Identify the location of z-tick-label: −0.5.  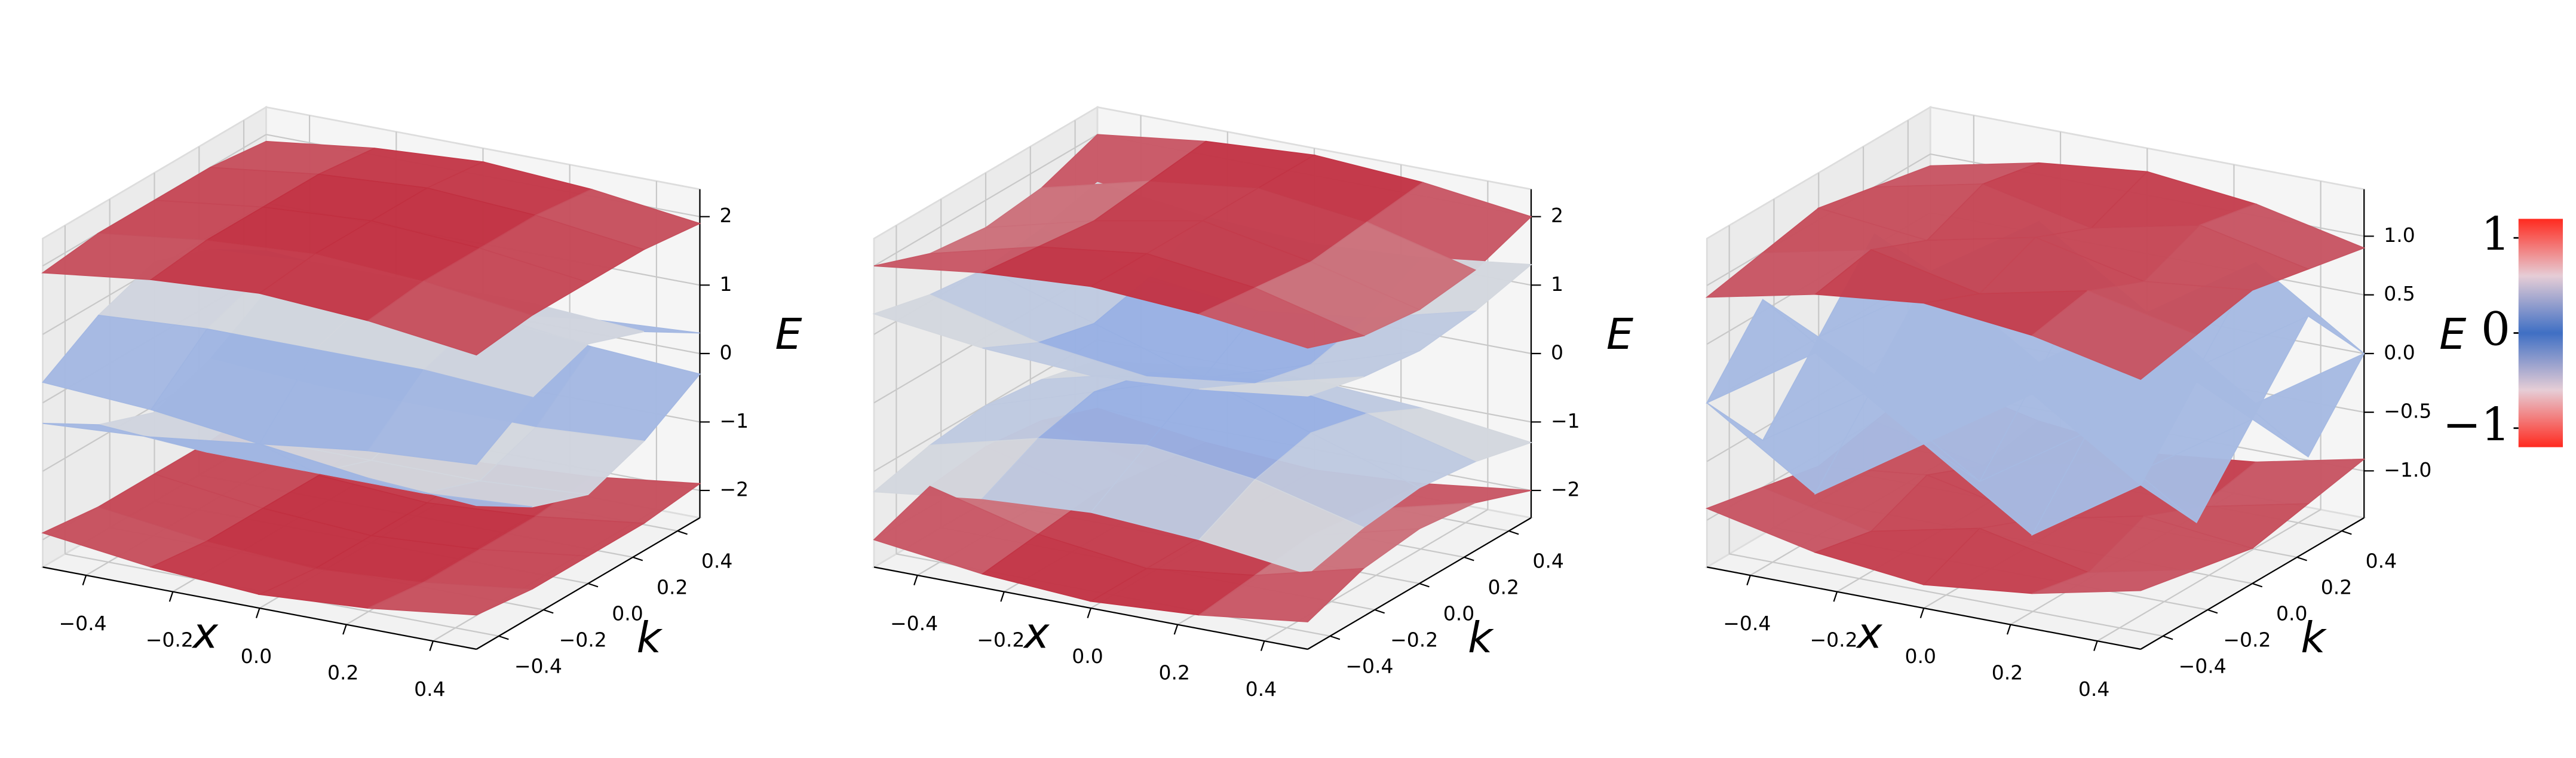
(2407, 411).